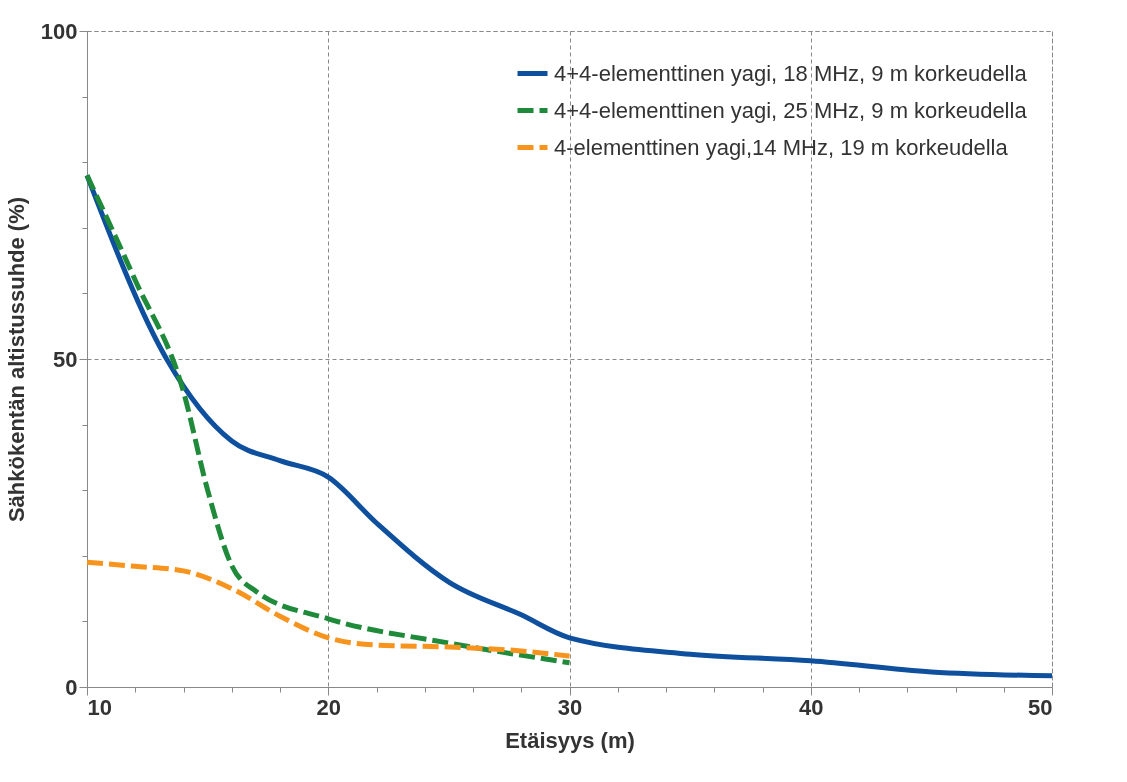 The image size is (1127, 782). Describe the element at coordinates (791, 110) in the screenshot. I see `legend-label: 4+4-elementtinen yagi, 25 MHz, 9 m korkeudella` at that location.